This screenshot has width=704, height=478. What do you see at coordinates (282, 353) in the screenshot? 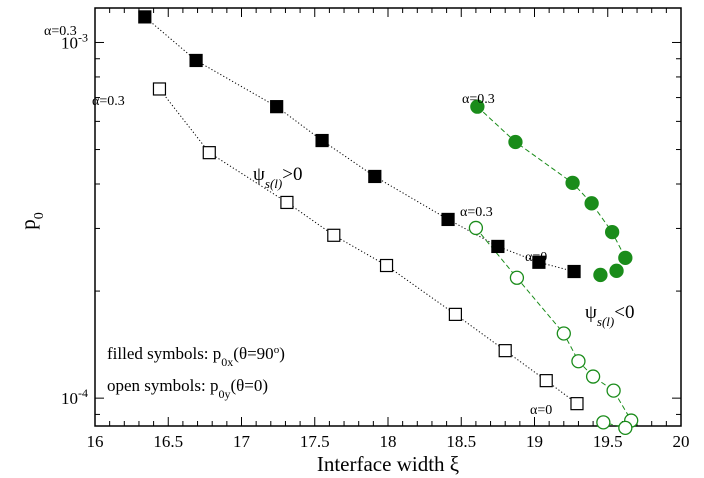
I see `legend-note-filled-tail: )` at bounding box center [282, 353].